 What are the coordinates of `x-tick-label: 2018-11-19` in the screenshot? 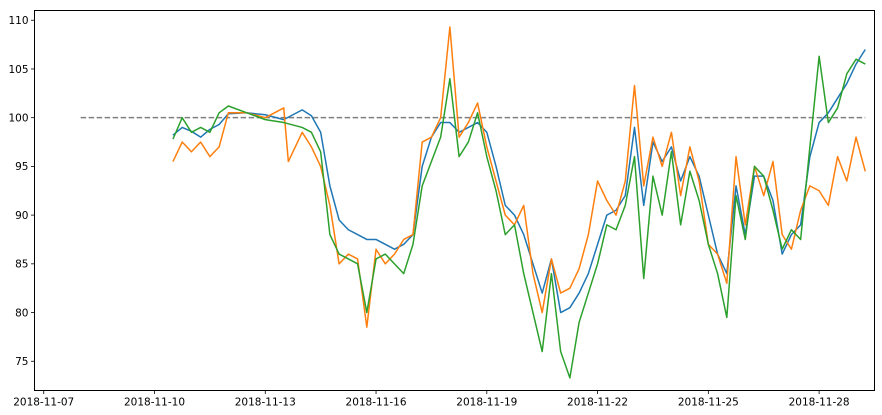 It's located at (486, 403).